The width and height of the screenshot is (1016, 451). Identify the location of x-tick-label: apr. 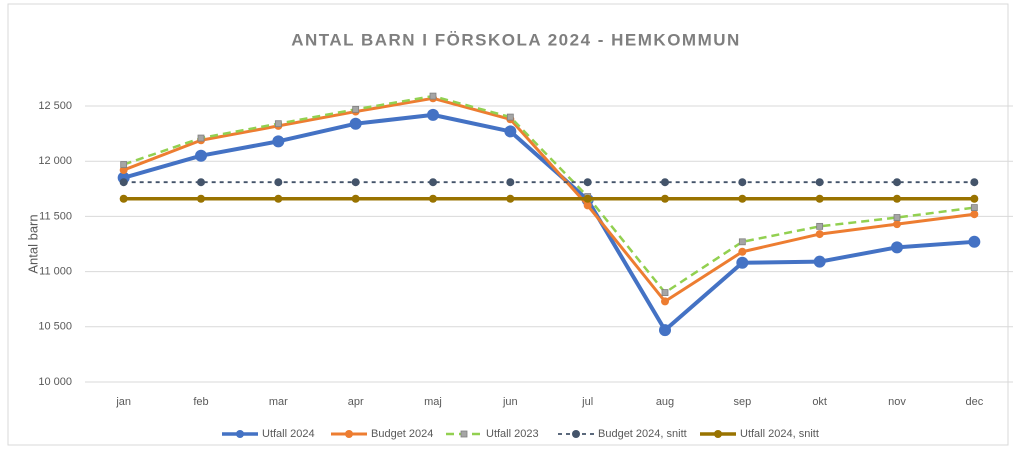
(356, 402).